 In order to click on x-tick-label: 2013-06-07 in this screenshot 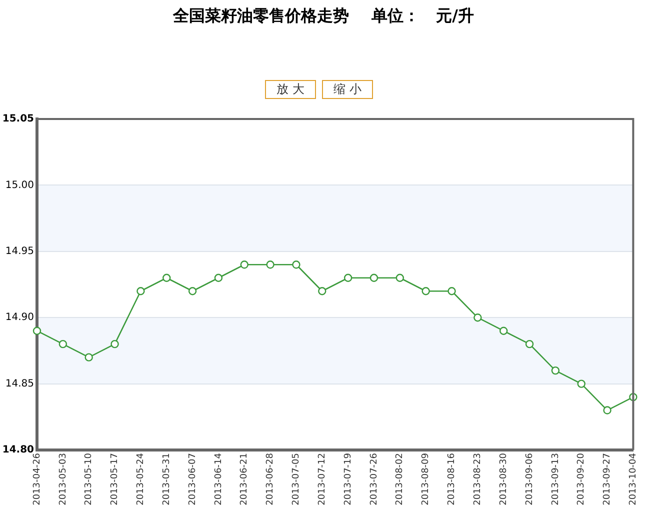, I will do `click(193, 479)`.